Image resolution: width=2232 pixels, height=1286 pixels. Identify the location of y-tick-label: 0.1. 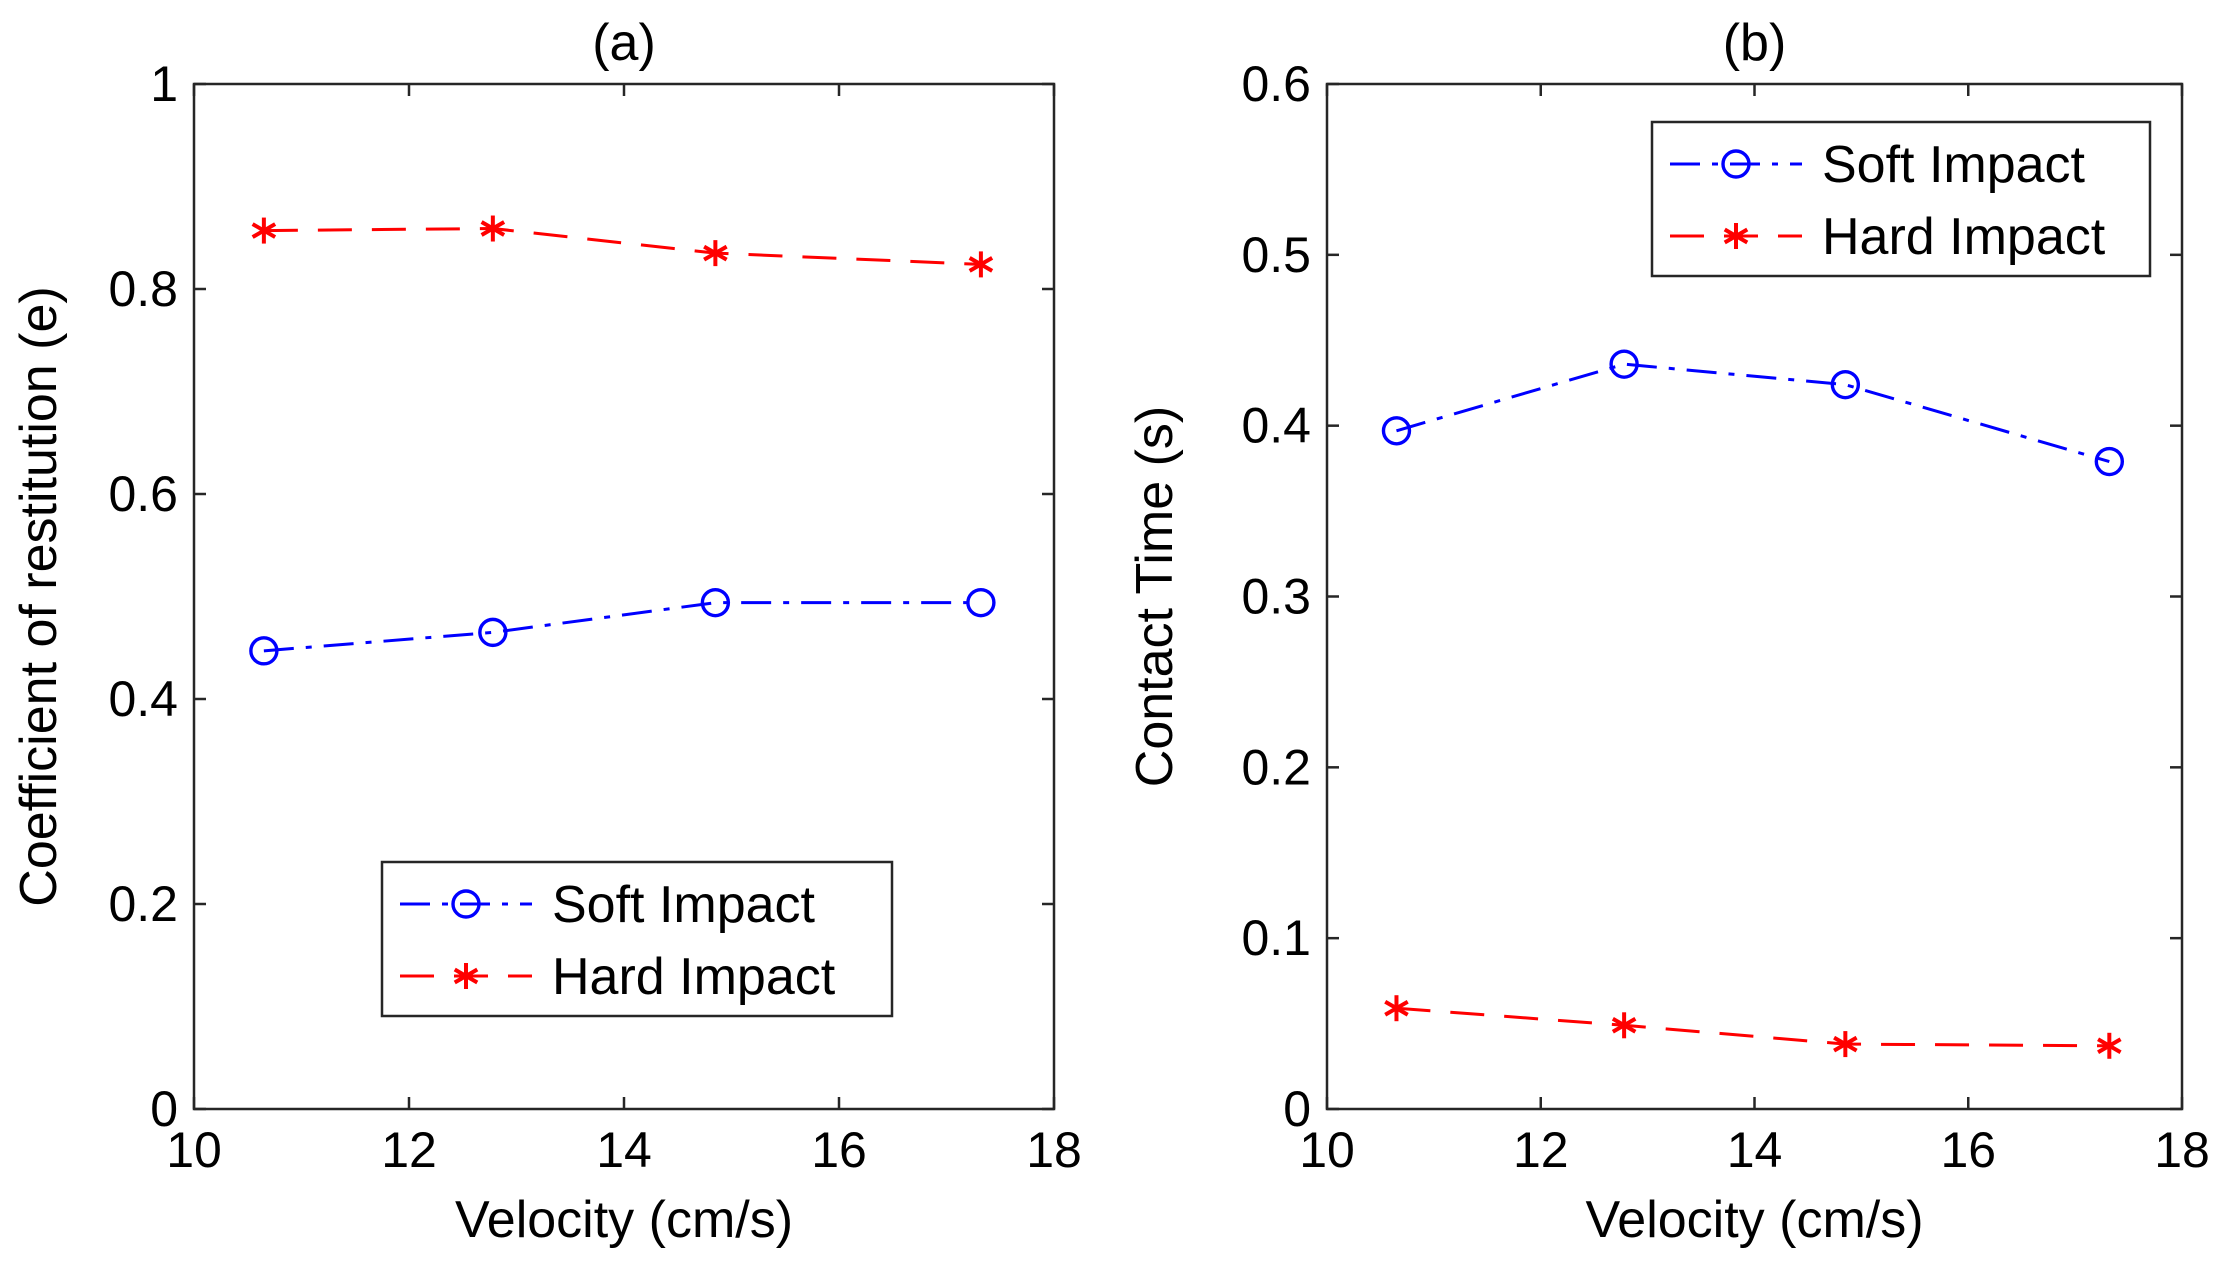
(1276, 938).